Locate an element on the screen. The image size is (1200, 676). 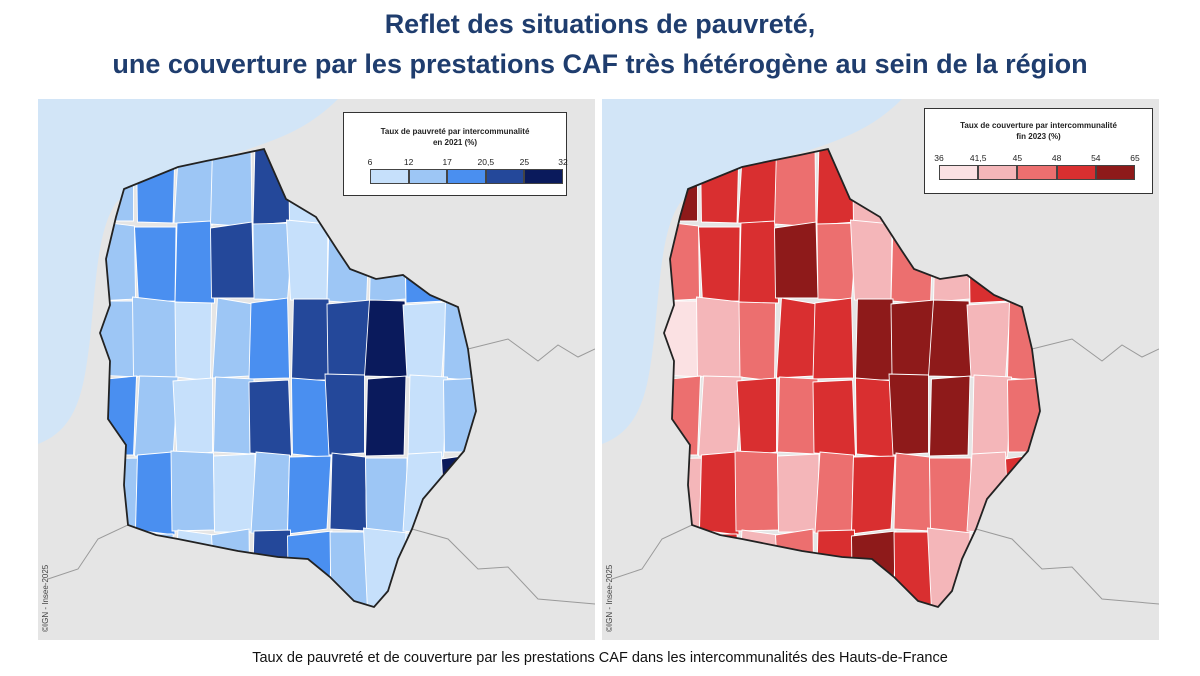
legend-title-line1: Taux de couverture par intercommunalité is located at coordinates (1038, 125).